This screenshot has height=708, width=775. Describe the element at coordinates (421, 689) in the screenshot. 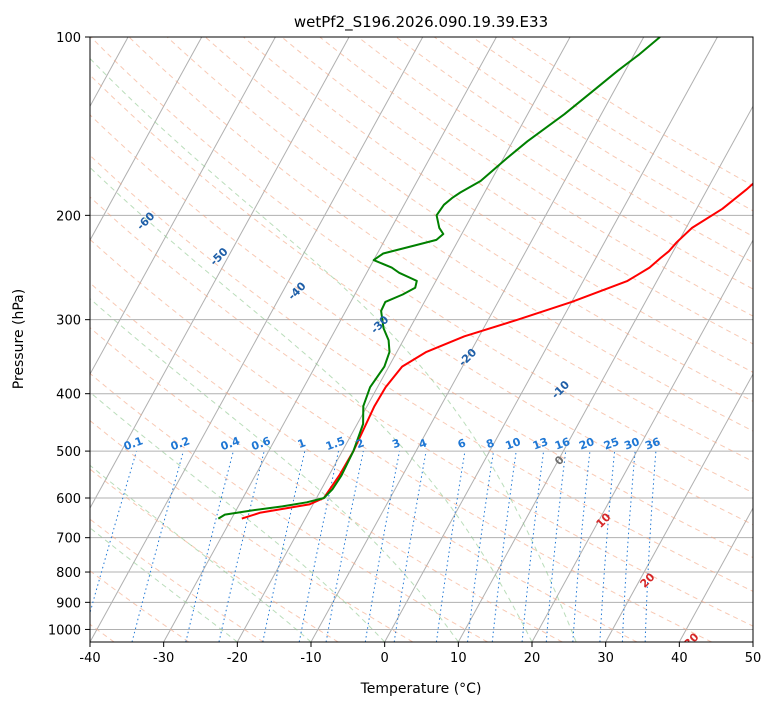

I see `x-axis-label: Temperature (°C)` at that location.